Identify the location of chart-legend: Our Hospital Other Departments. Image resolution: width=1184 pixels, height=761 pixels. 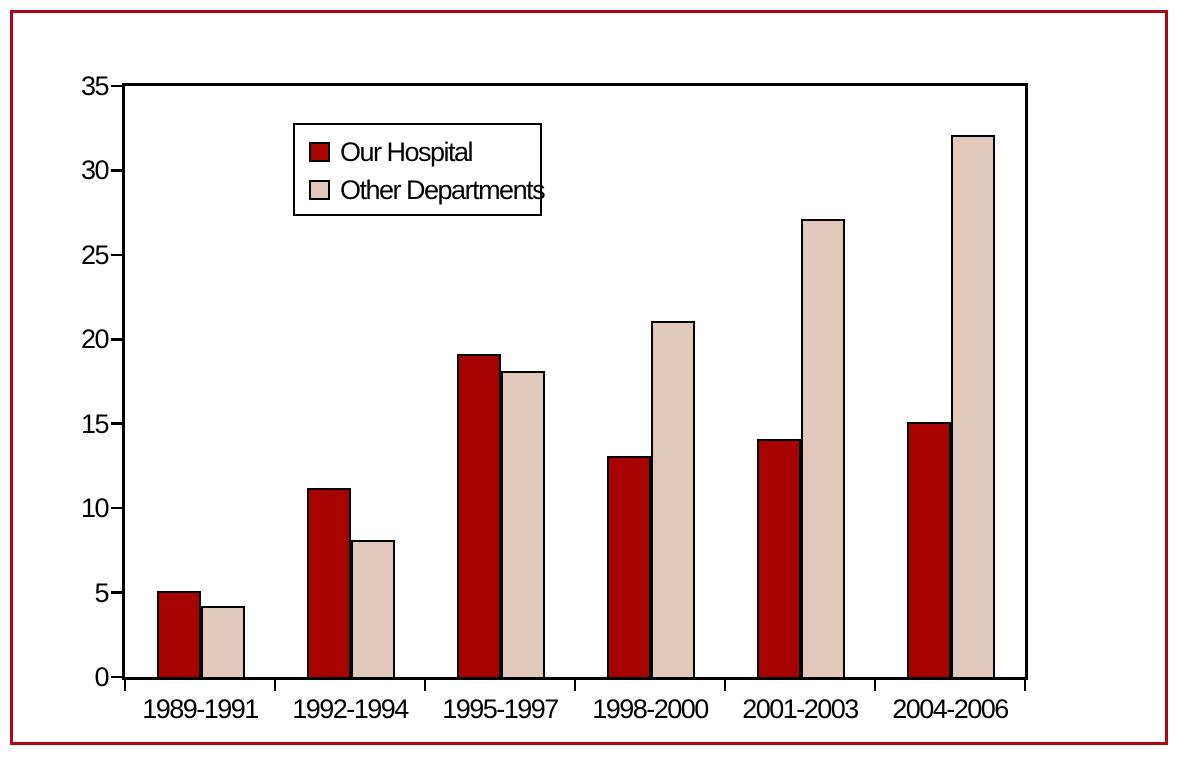
(419, 169).